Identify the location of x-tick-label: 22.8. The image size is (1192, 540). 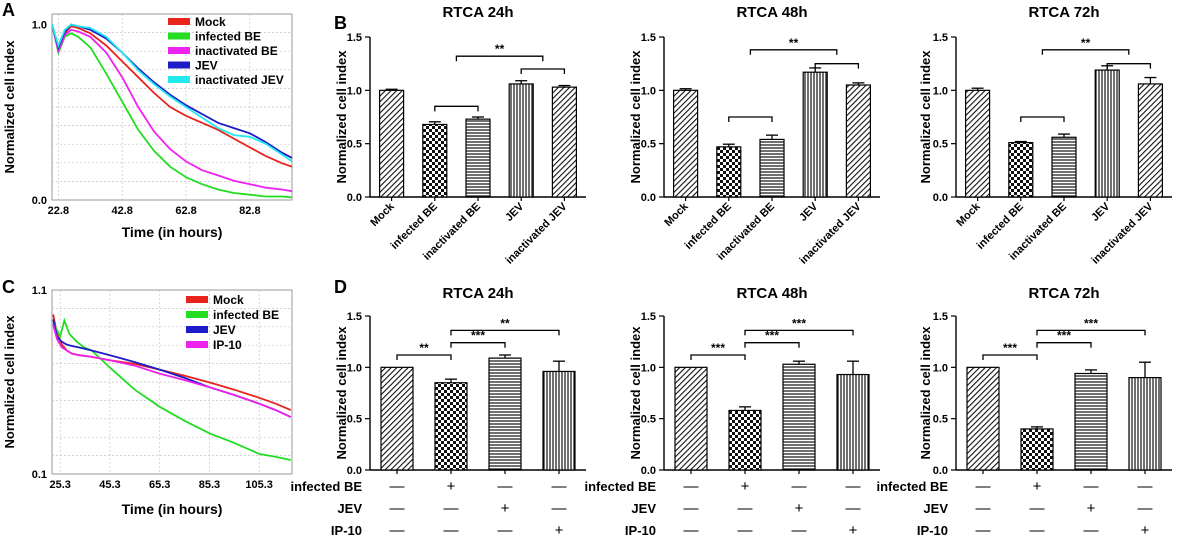
(58, 211).